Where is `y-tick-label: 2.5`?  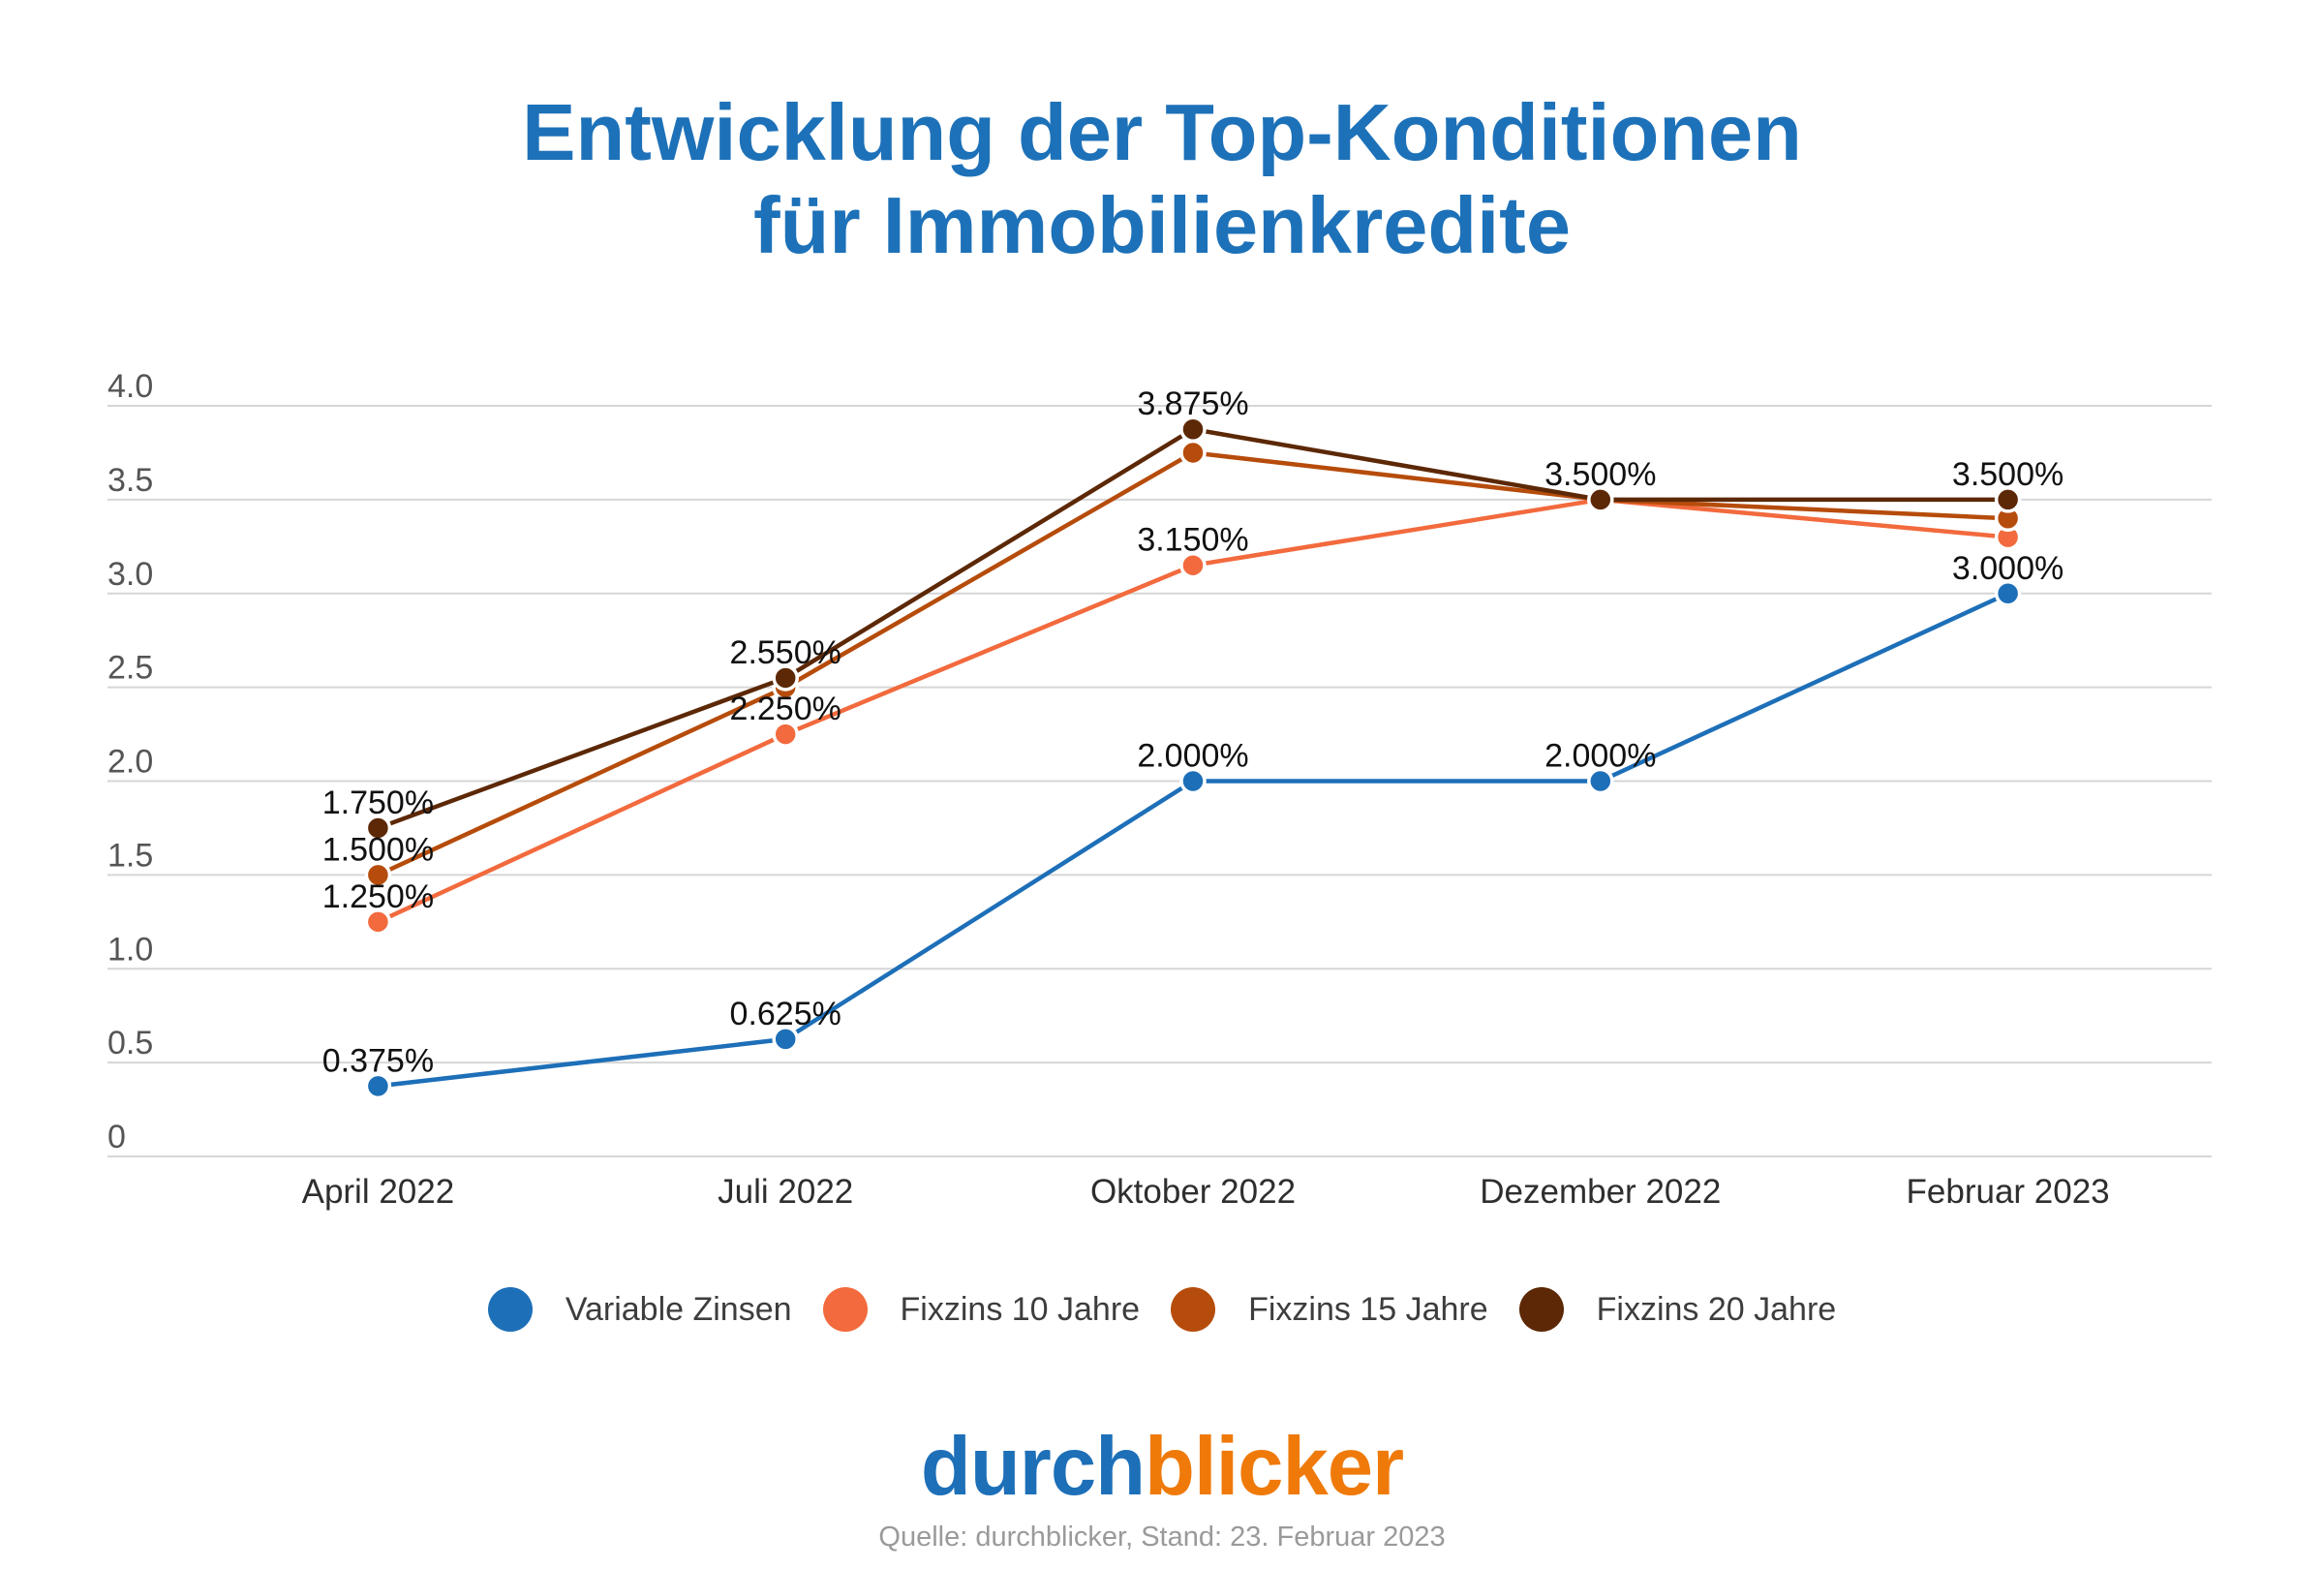 y-tick-label: 2.5 is located at coordinates (130, 668).